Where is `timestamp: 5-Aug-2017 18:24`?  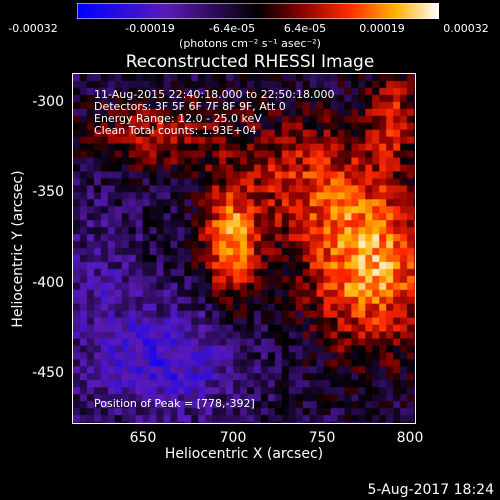 timestamp: 5-Aug-2017 18:24 is located at coordinates (430, 490).